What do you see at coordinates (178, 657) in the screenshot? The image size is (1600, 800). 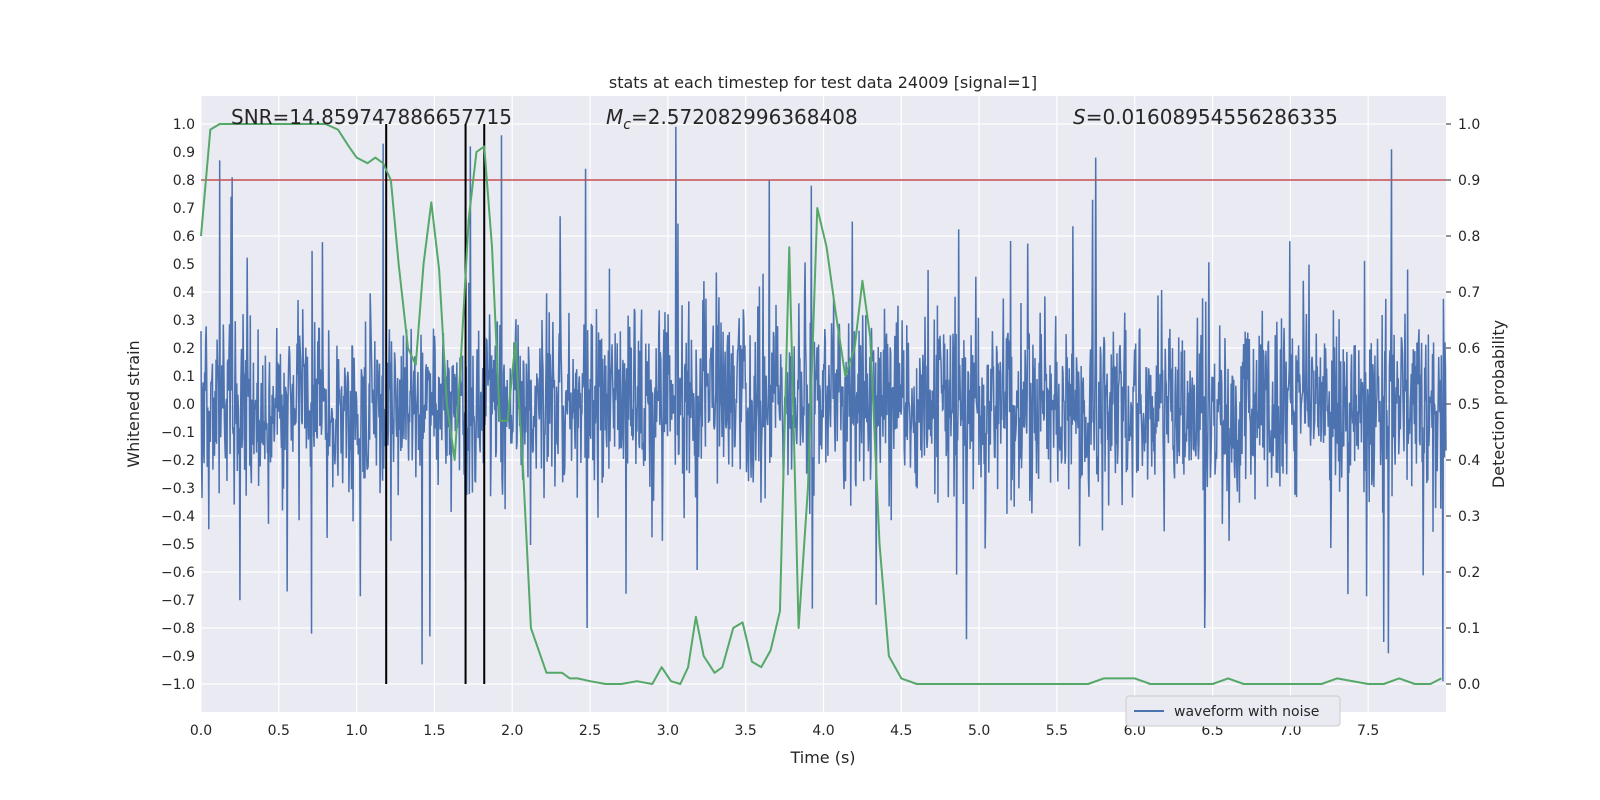 I see `y-tick-label: −0.9` at bounding box center [178, 657].